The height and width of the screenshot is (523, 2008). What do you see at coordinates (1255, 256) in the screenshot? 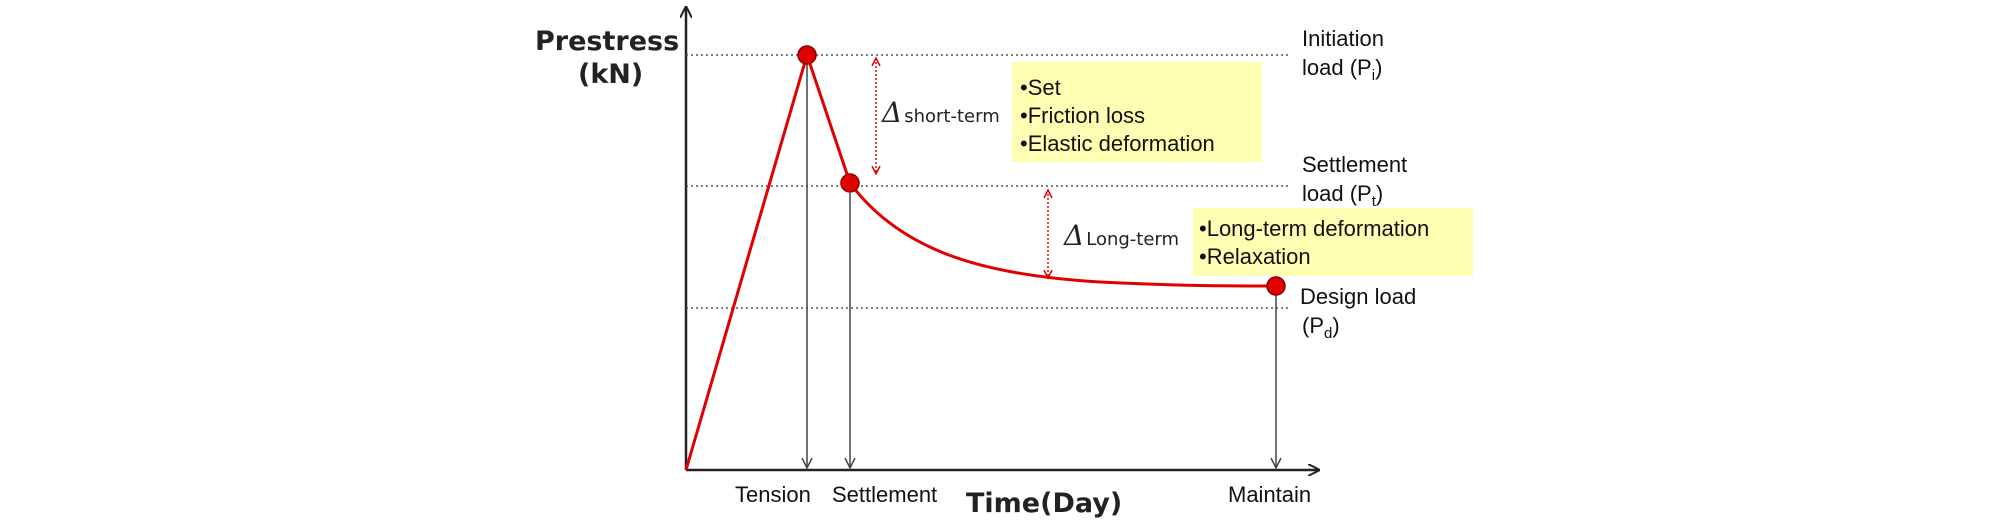
I see `long-term-item: •Relaxation` at bounding box center [1255, 256].